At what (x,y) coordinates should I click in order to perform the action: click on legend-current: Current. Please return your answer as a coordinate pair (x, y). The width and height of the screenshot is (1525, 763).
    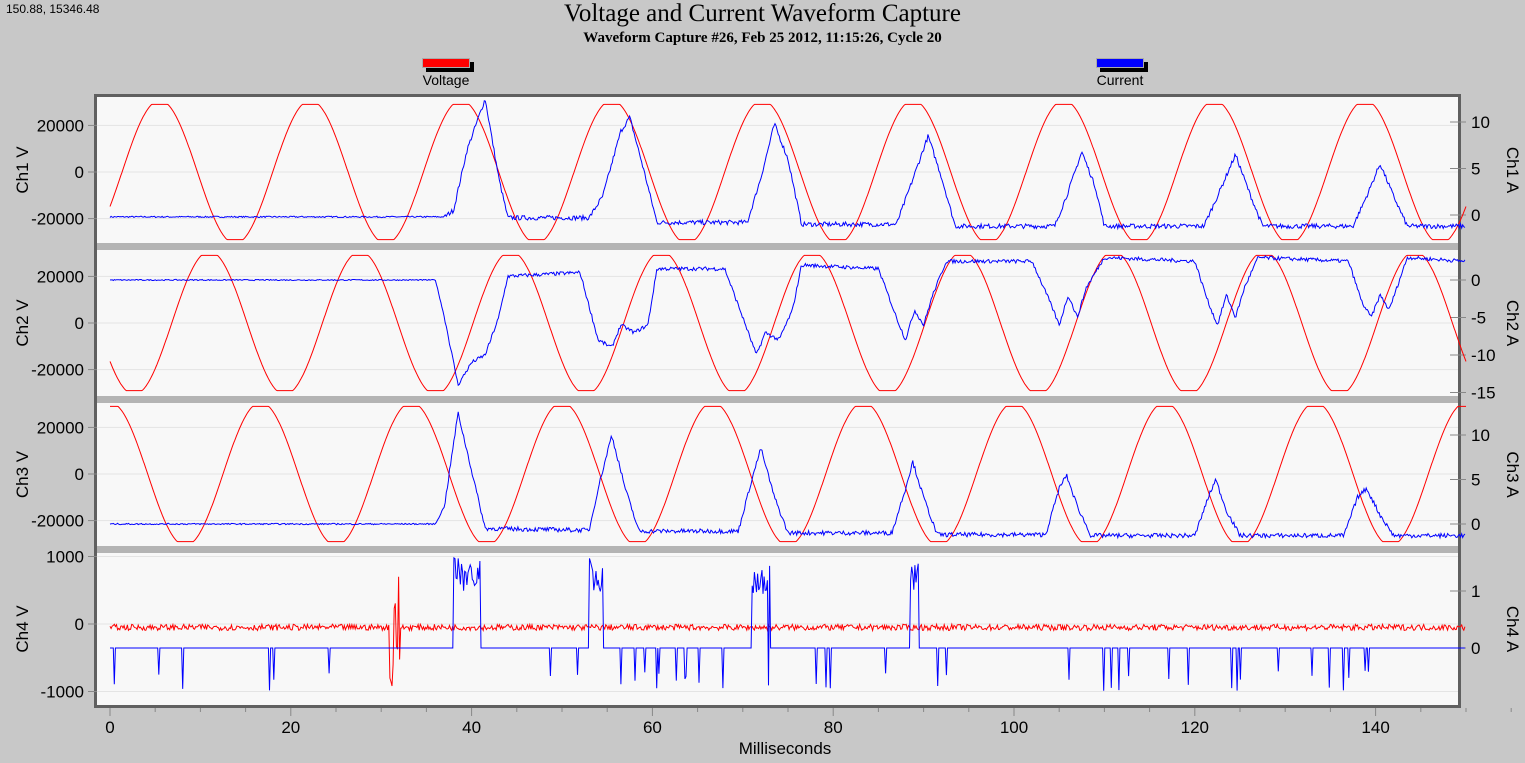
    Looking at the image, I should click on (1138, 73).